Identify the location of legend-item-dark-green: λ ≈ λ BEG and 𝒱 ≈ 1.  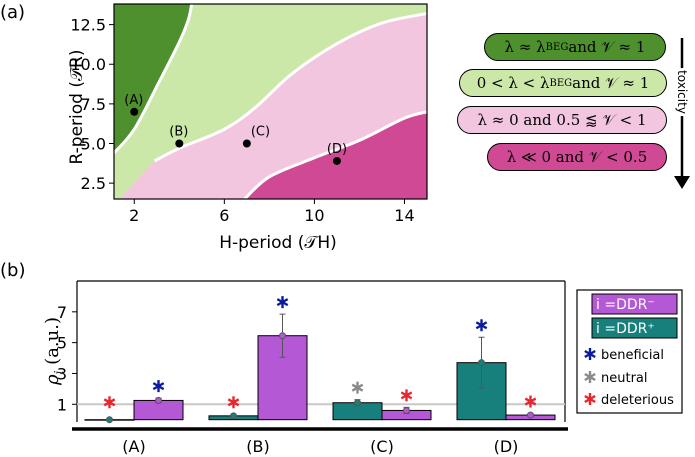
(575, 47).